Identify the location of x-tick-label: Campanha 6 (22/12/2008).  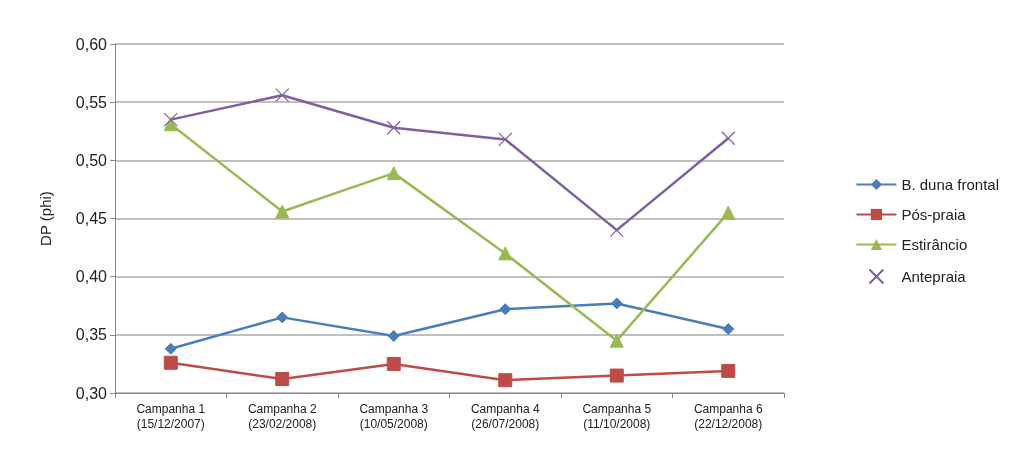
(728, 416).